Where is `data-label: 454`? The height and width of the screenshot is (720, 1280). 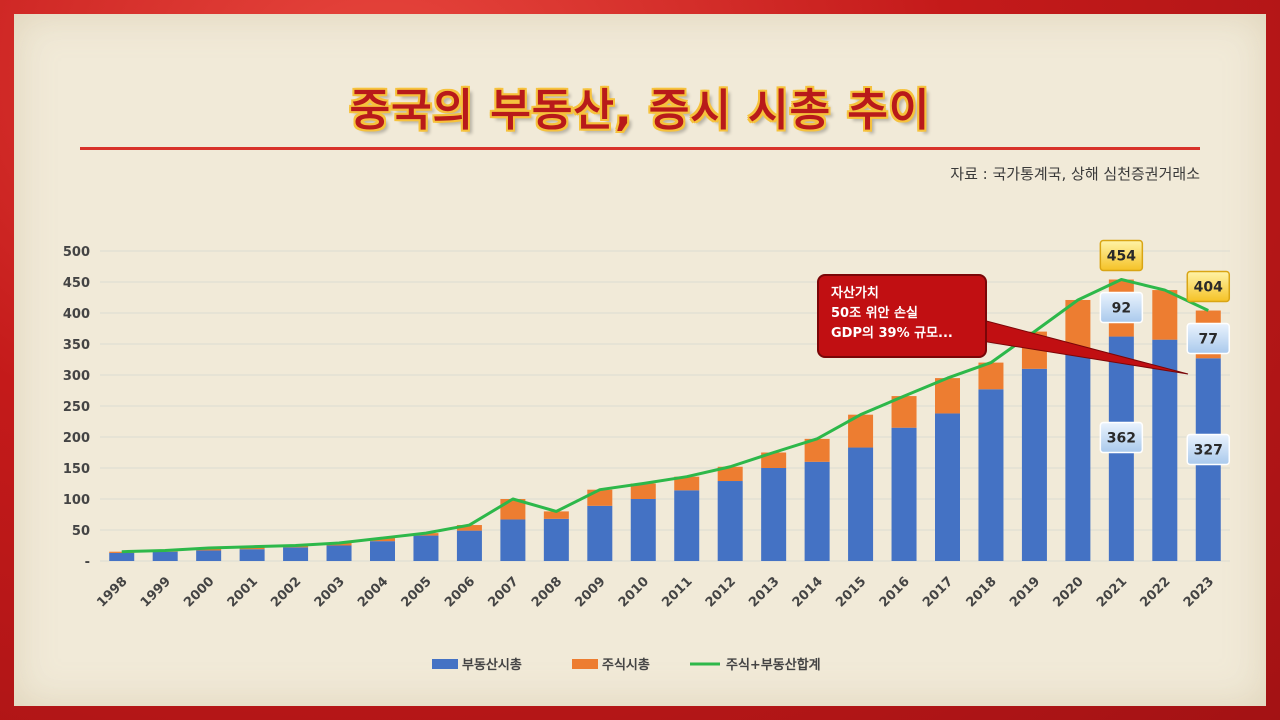 data-label: 454 is located at coordinates (1121, 255).